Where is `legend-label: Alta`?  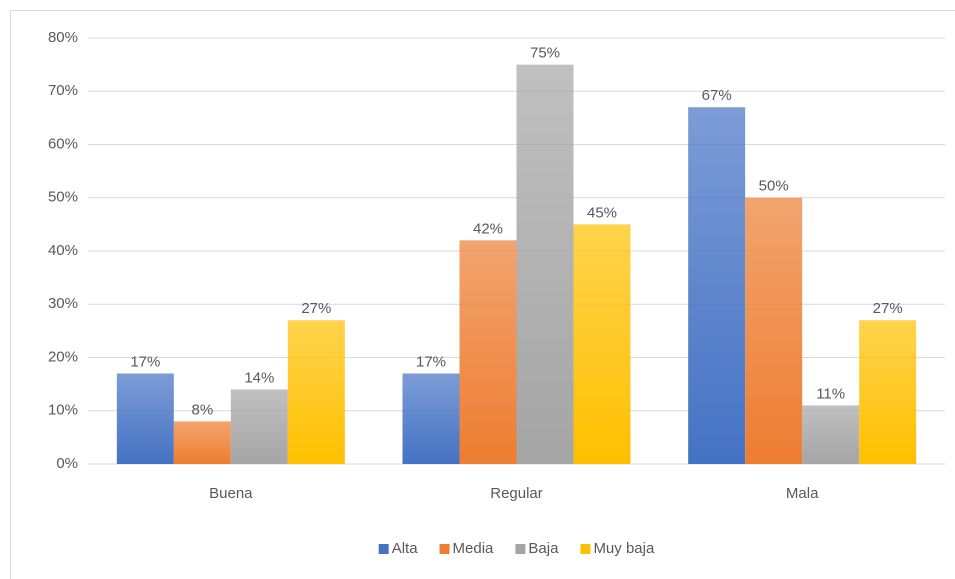
legend-label: Alta is located at coordinates (405, 548).